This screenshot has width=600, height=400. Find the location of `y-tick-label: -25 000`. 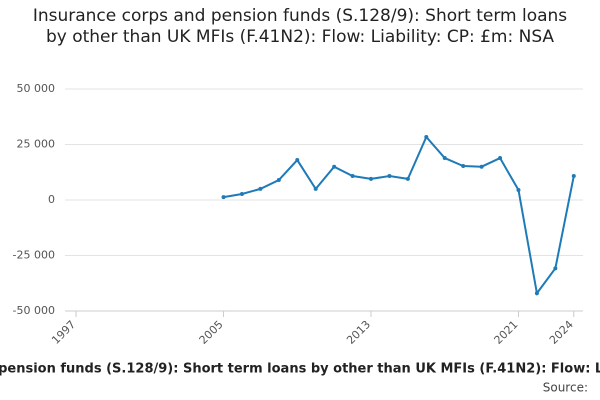

y-tick-label: -25 000 is located at coordinates (34, 255).